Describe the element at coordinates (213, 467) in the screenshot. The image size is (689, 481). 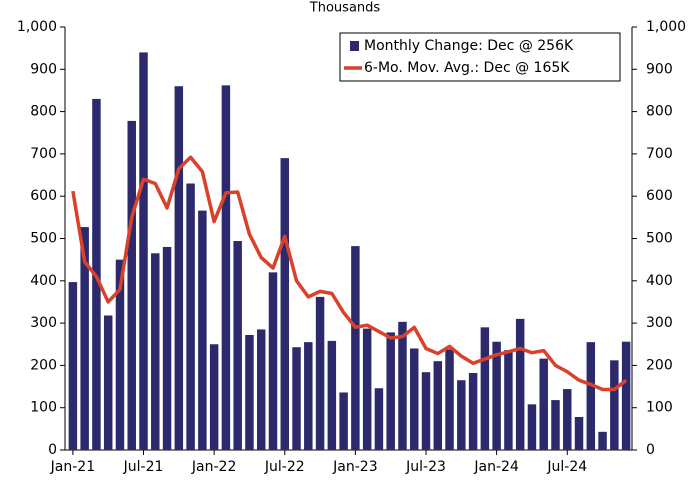
I see `x-tick-label: Jan-22` at that location.